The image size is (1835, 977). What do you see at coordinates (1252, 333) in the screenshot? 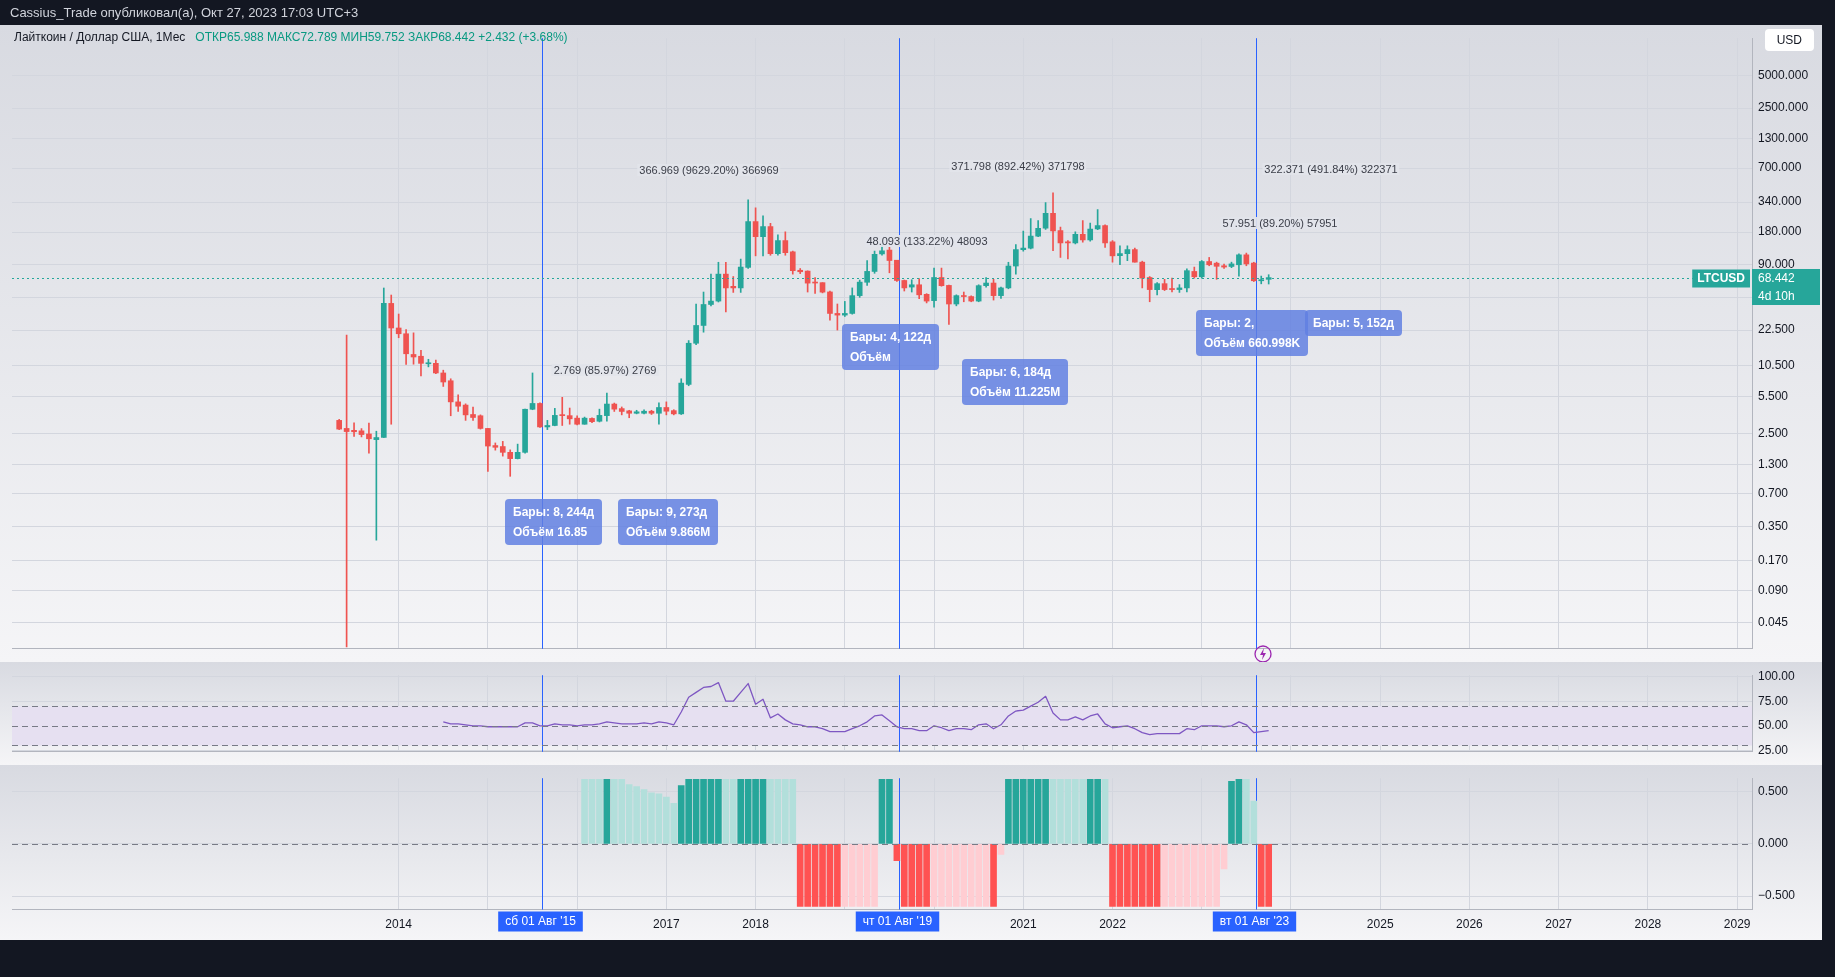
I see `annotation: Бары: 2, Объём 660.998K` at bounding box center [1252, 333].